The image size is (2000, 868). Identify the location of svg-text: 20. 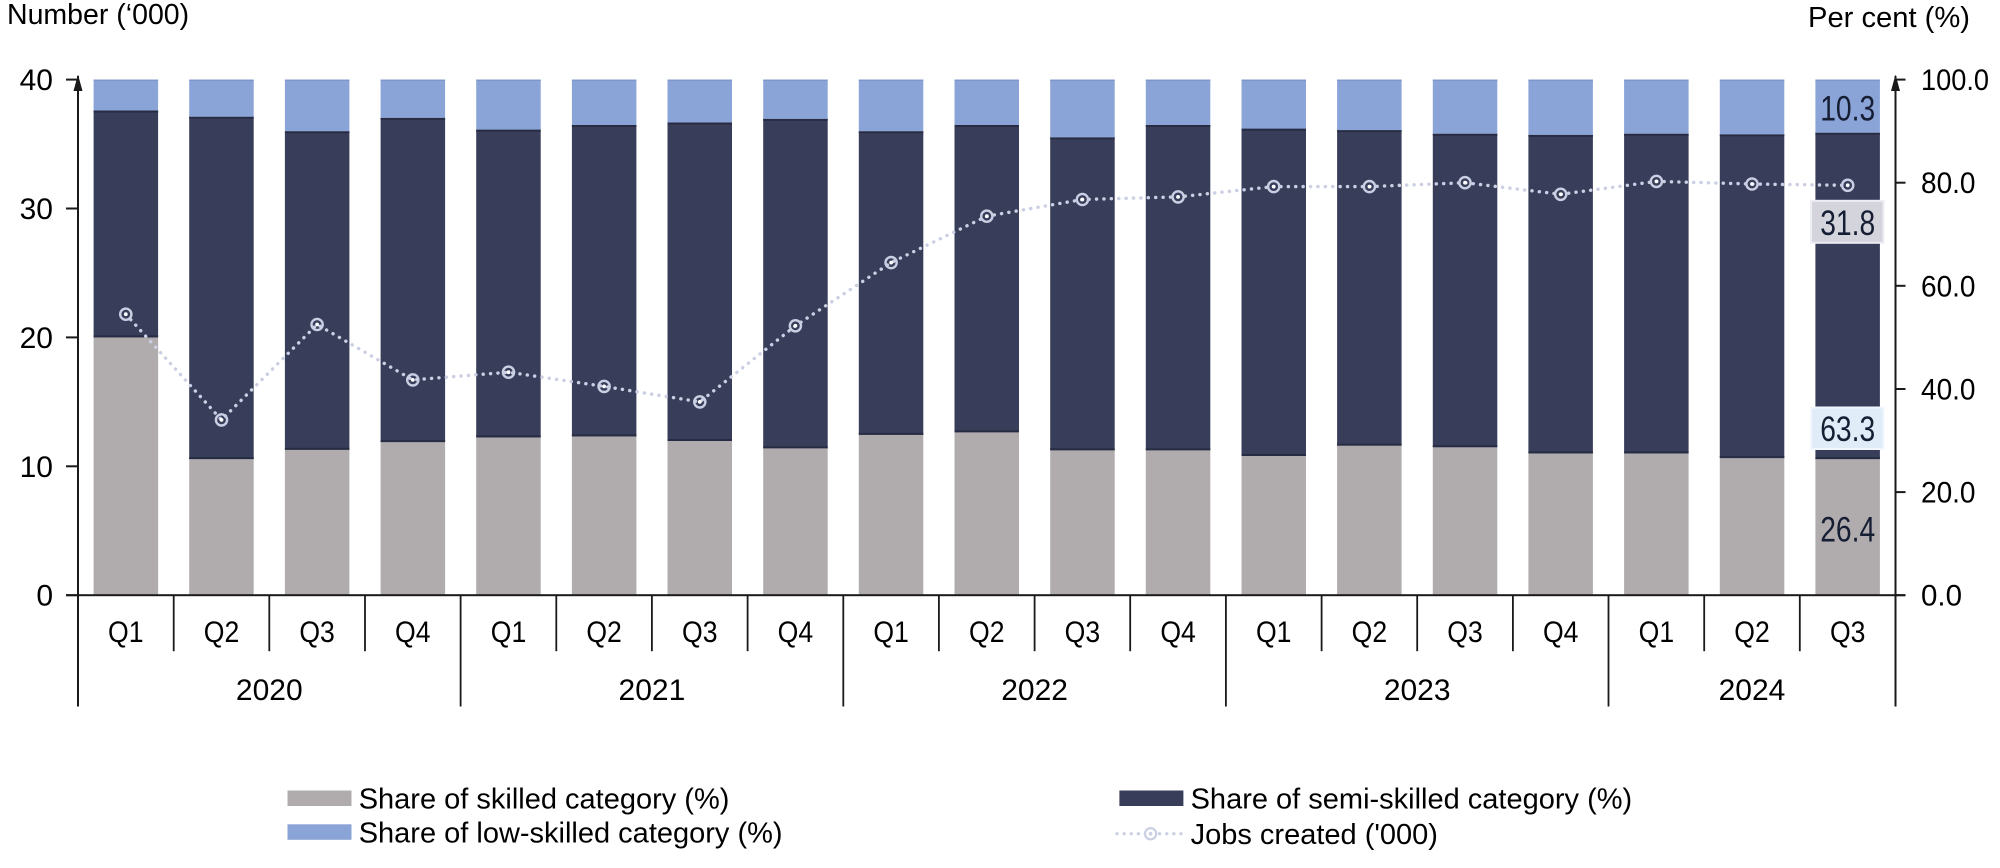
(36, 338).